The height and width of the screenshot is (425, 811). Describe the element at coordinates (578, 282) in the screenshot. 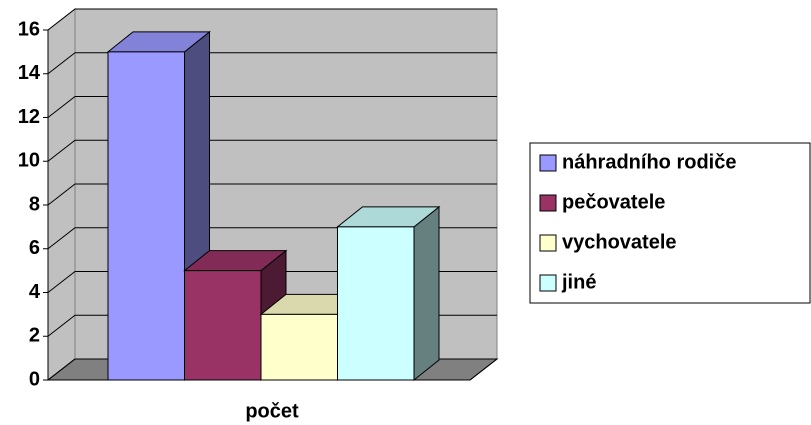

I see `legend-label: jiné` at that location.